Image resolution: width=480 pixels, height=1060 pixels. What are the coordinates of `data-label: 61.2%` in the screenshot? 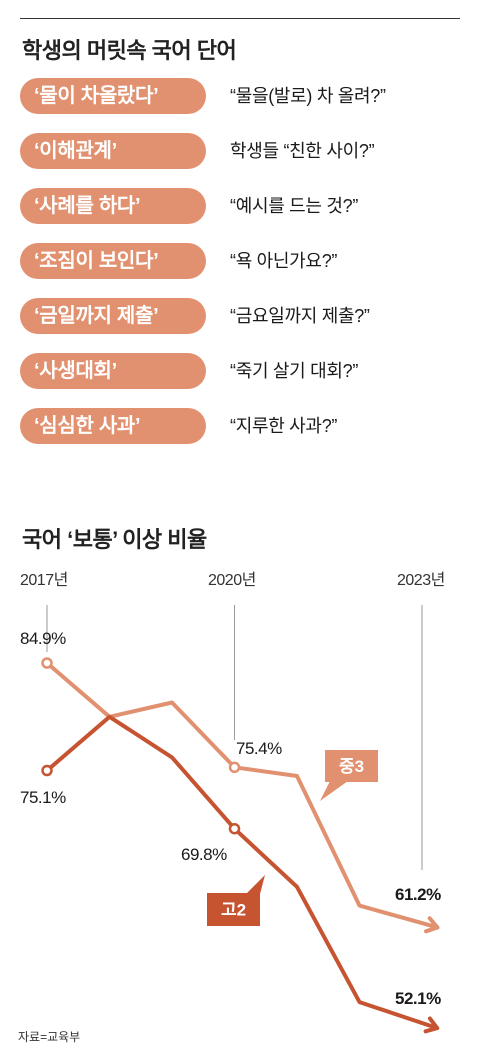 It's located at (418, 894).